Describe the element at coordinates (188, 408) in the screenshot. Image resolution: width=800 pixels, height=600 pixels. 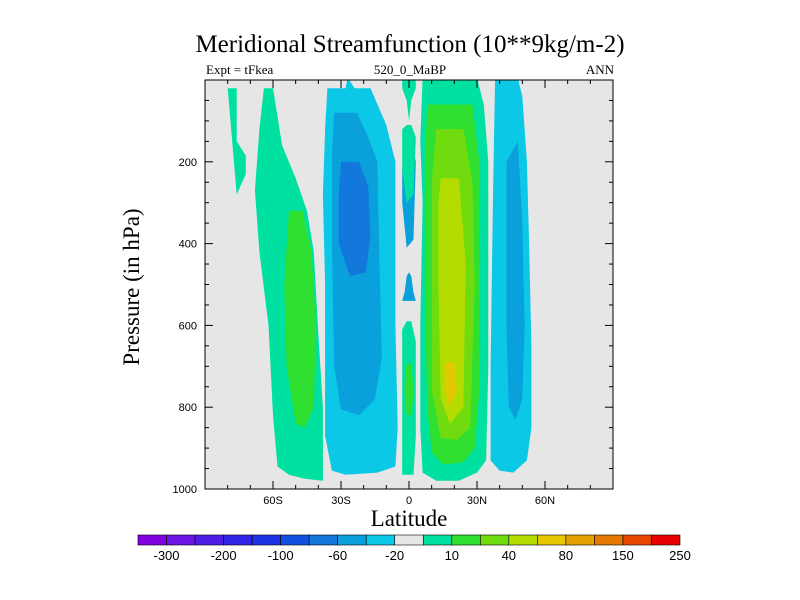
I see `y-tick-label: 800` at that location.